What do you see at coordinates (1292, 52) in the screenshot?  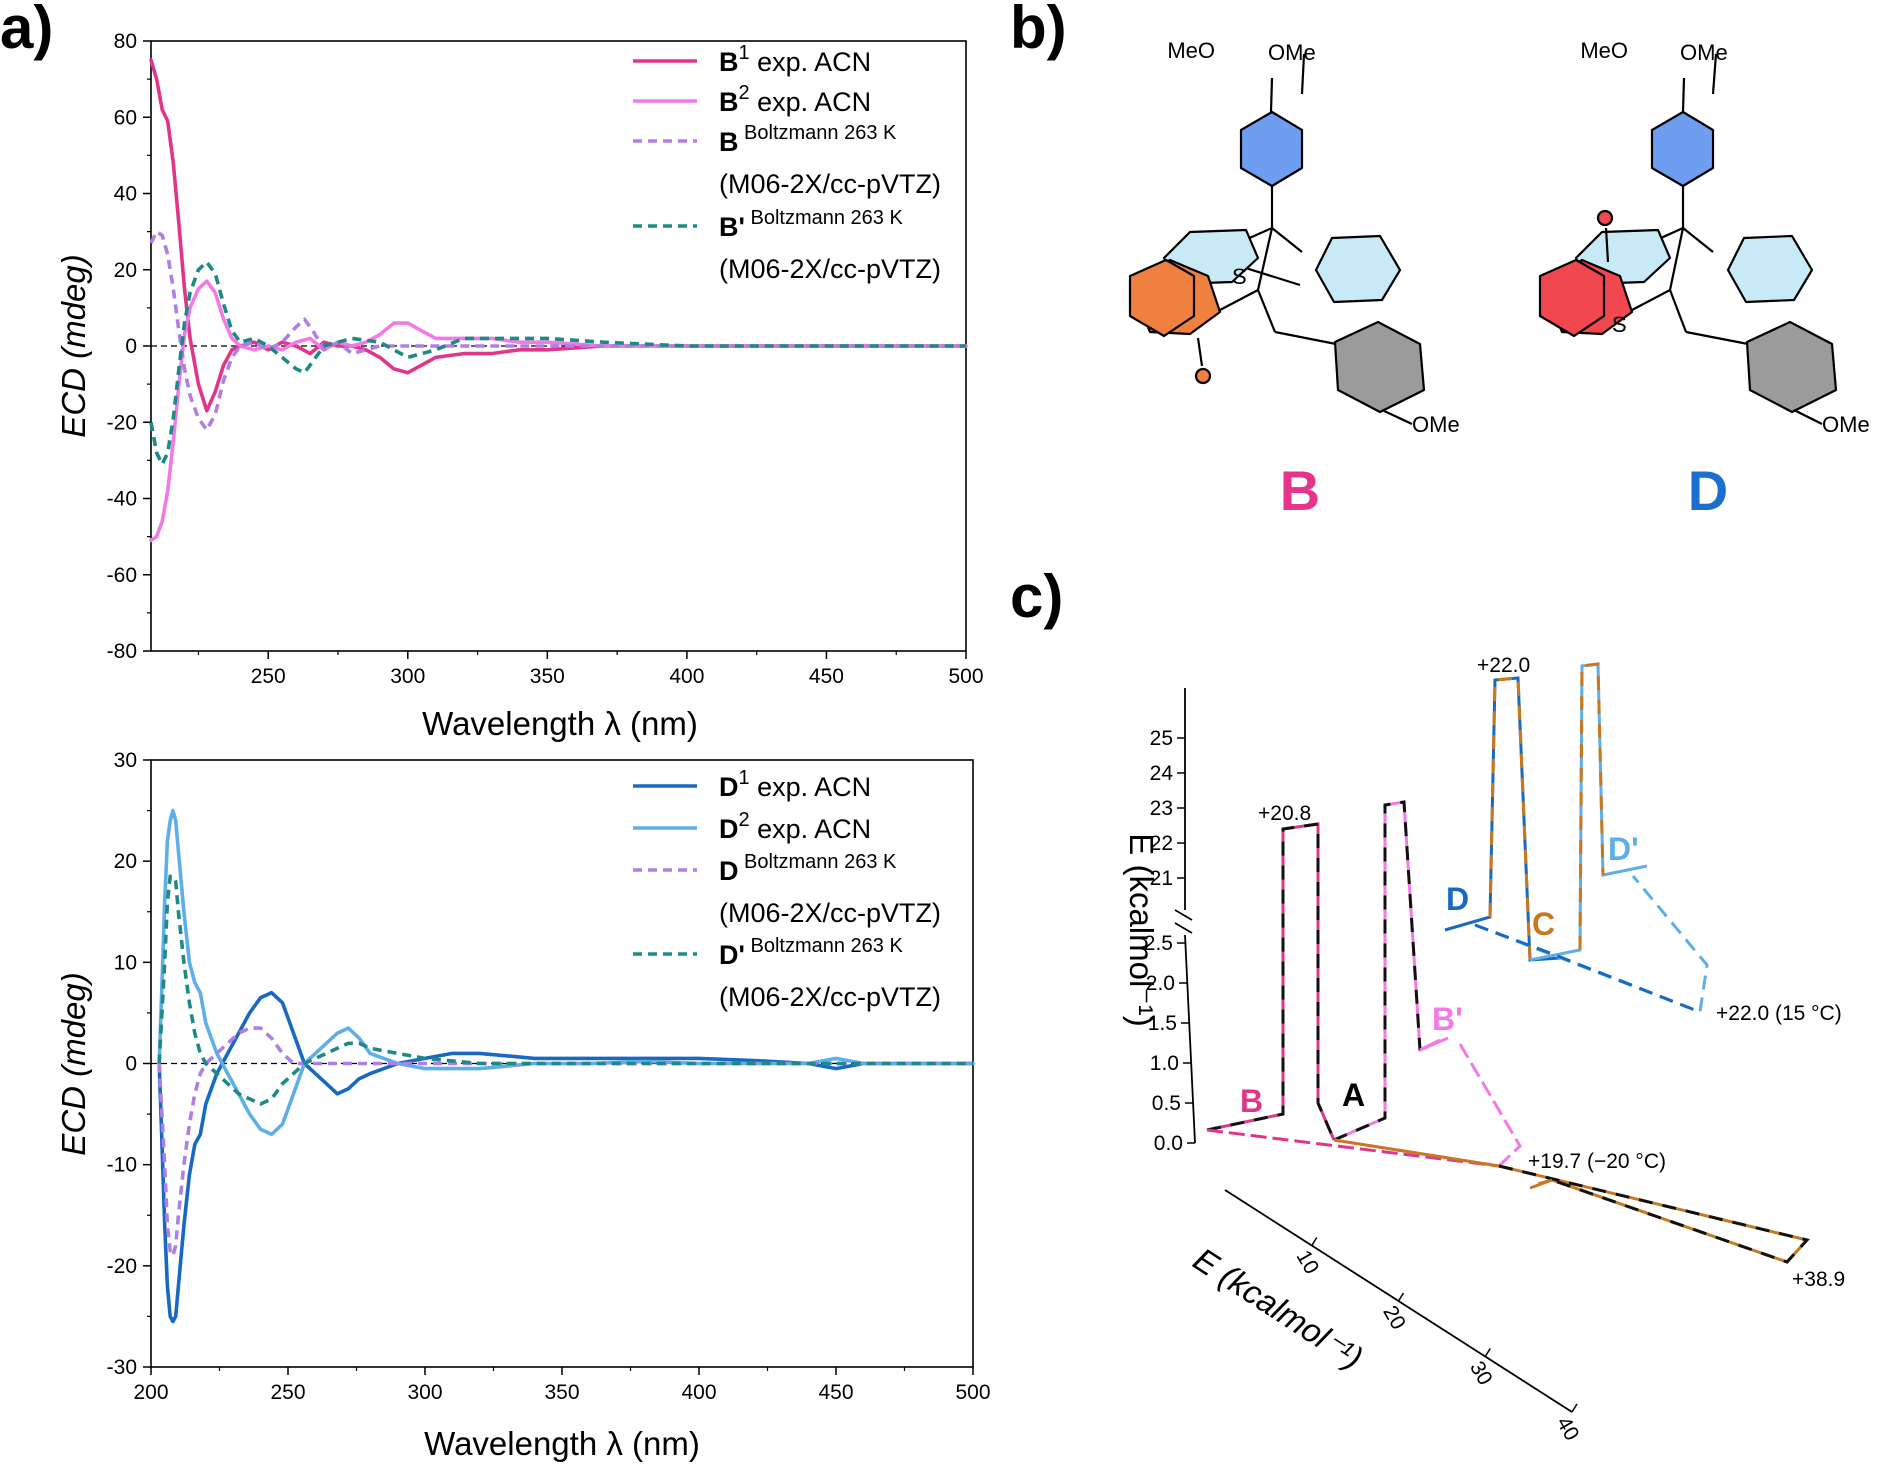 I see `ome-top-b: OMe` at bounding box center [1292, 52].